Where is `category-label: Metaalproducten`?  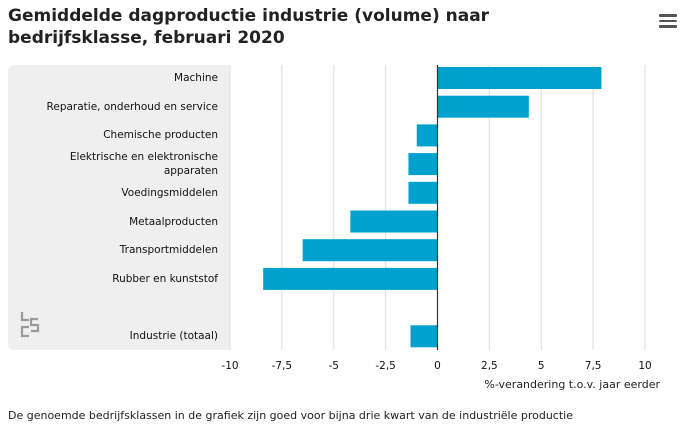
category-label: Metaalproducten is located at coordinates (173, 221).